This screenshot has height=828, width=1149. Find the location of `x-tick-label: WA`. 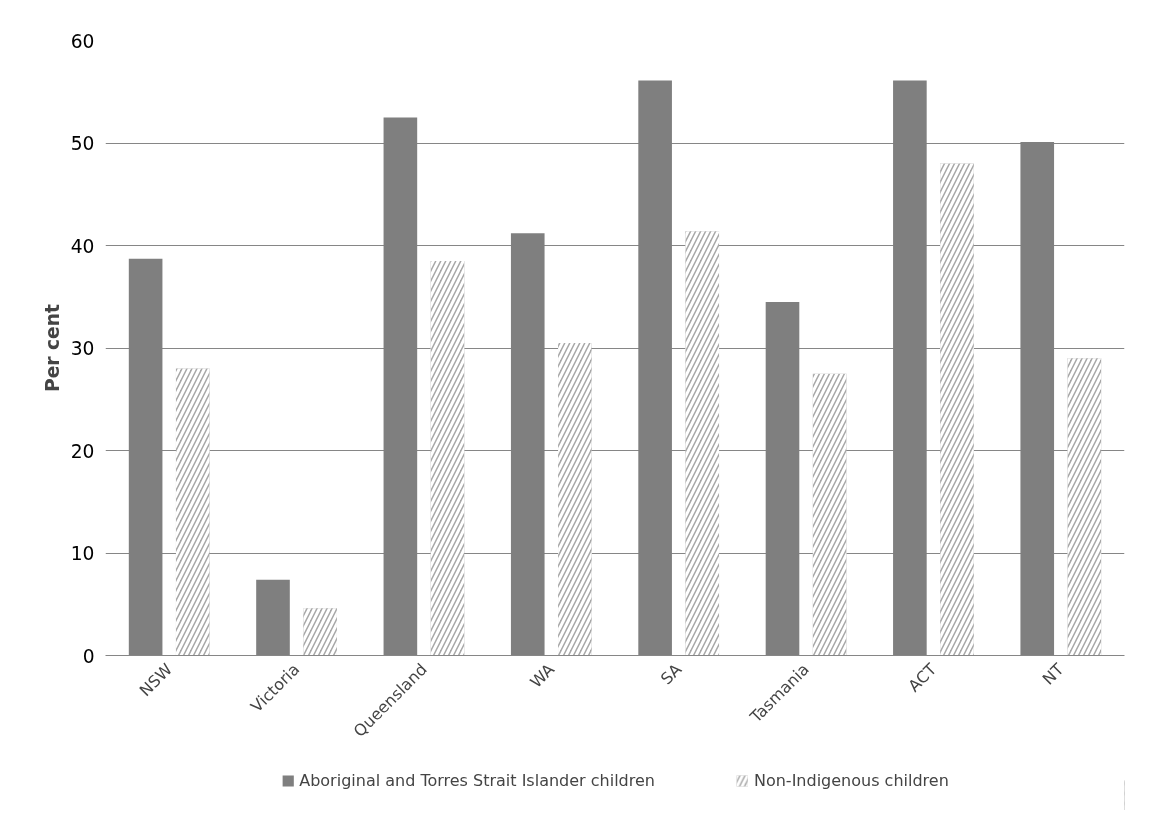

x-tick-label: WA is located at coordinates (542, 675).